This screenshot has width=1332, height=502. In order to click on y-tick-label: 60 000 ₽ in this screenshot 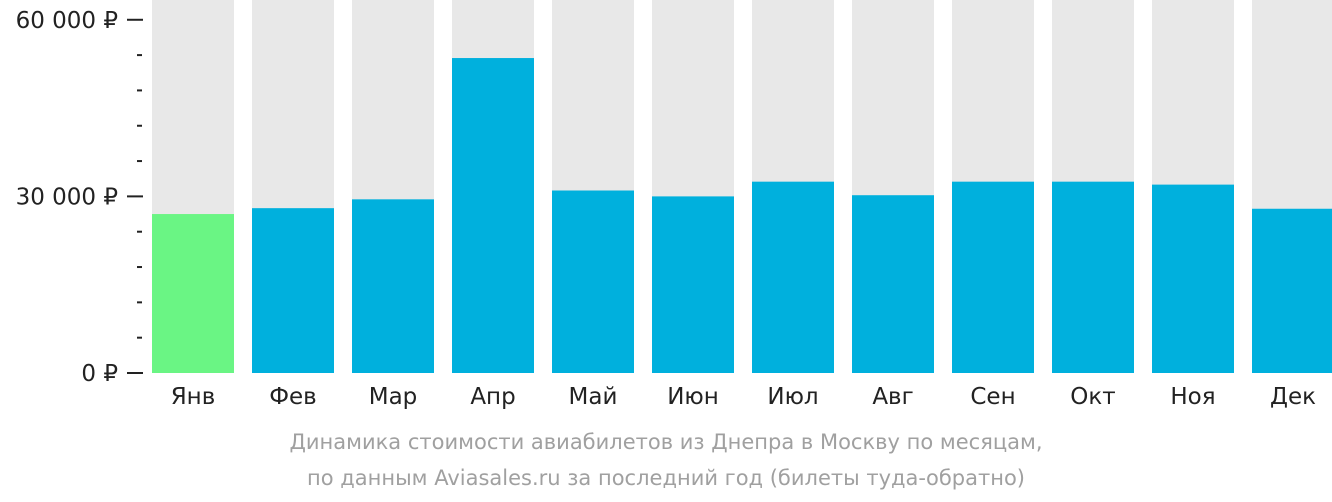, I will do `click(67, 21)`.